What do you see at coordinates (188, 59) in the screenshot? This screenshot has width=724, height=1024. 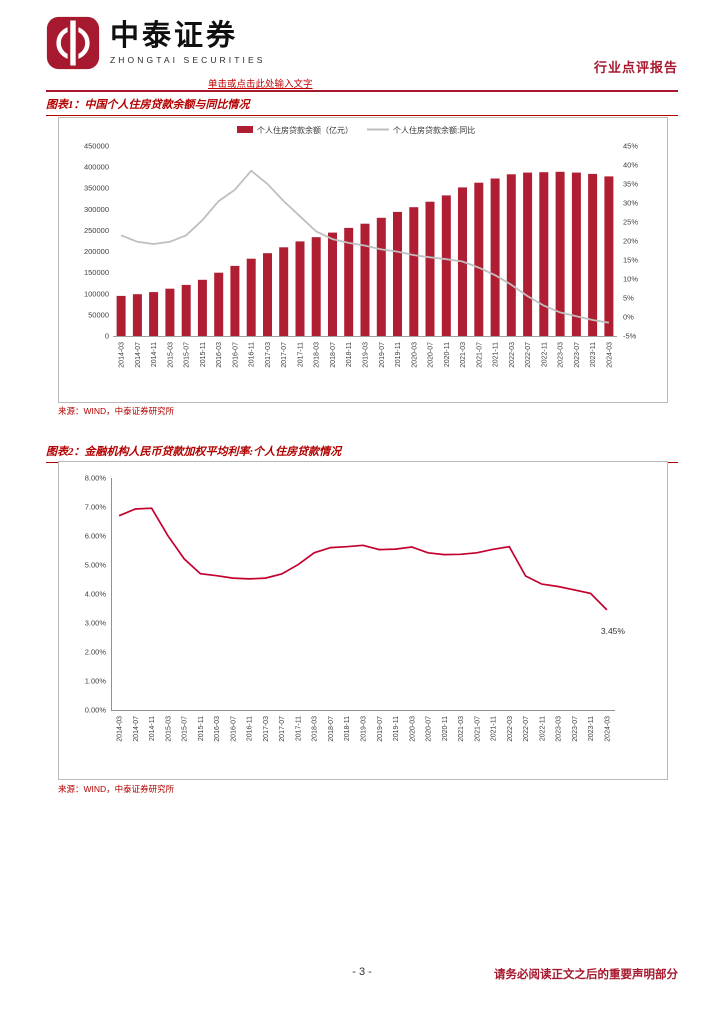 I see `logo-subtitle: ZHONGTAI SECURITIES` at bounding box center [188, 59].